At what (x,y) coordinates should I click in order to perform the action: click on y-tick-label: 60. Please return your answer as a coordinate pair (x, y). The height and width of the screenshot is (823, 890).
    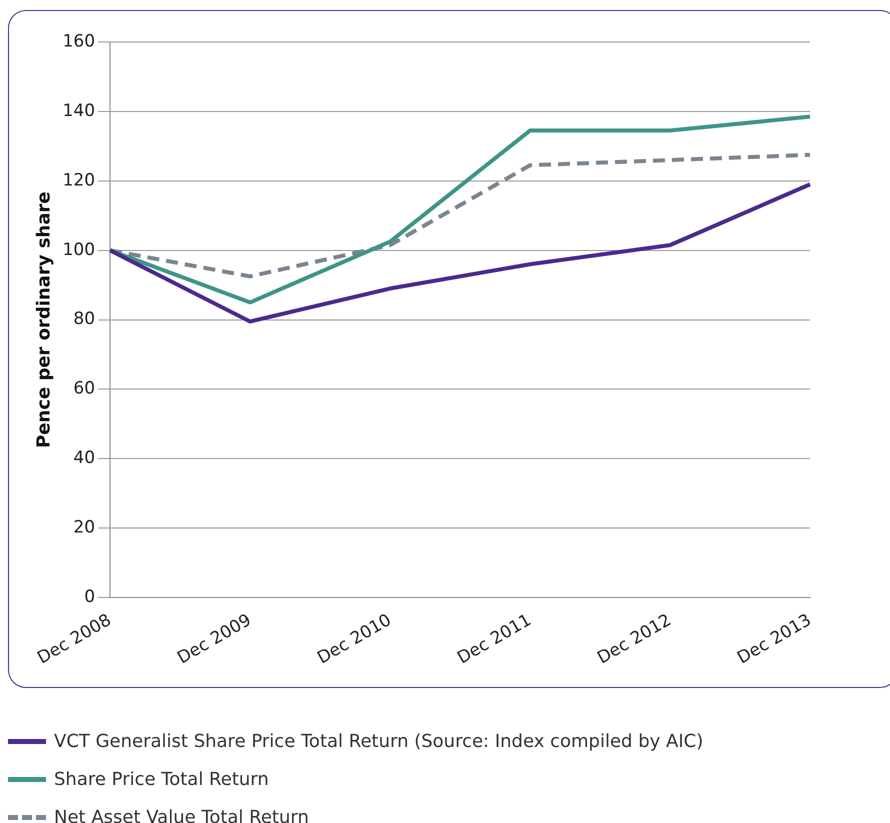
    Looking at the image, I should click on (84, 388).